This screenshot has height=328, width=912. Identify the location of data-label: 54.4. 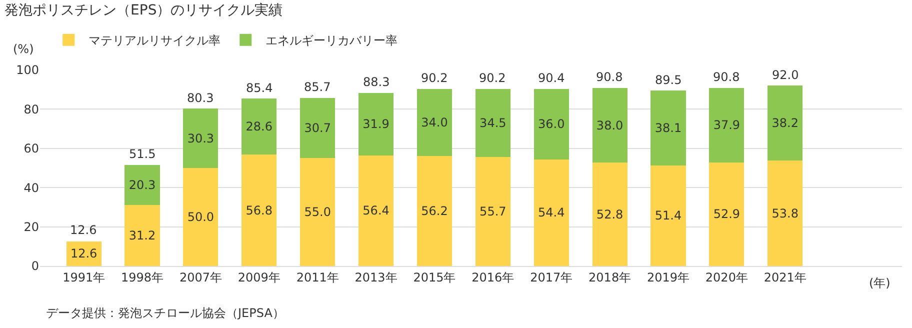
(551, 213).